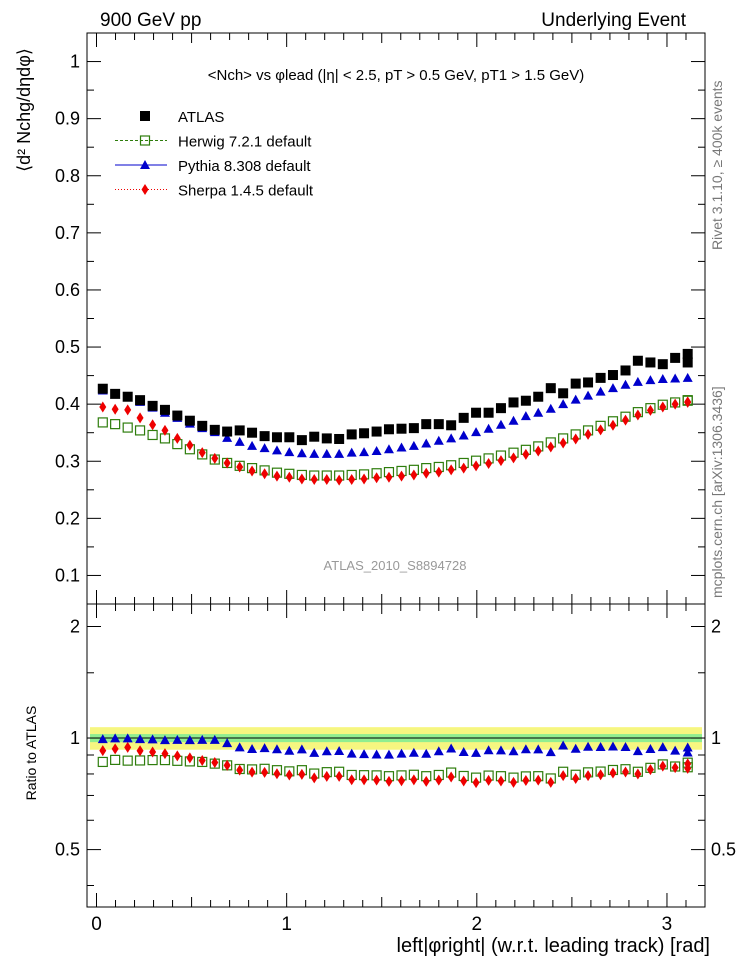 This screenshot has height=972, width=746. What do you see at coordinates (667, 924) in the screenshot?
I see `x-tick-label: 3` at bounding box center [667, 924].